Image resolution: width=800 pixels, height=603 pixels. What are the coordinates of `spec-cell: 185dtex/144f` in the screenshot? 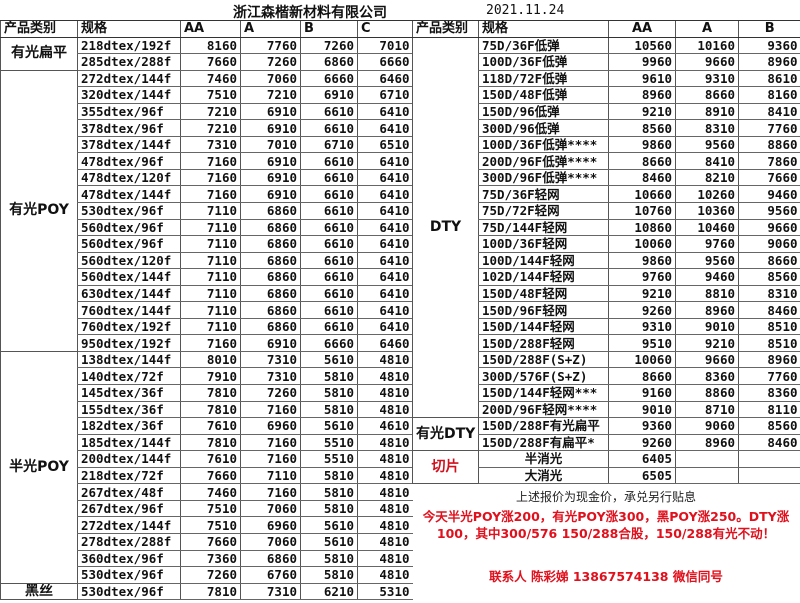 It's located at (129, 443).